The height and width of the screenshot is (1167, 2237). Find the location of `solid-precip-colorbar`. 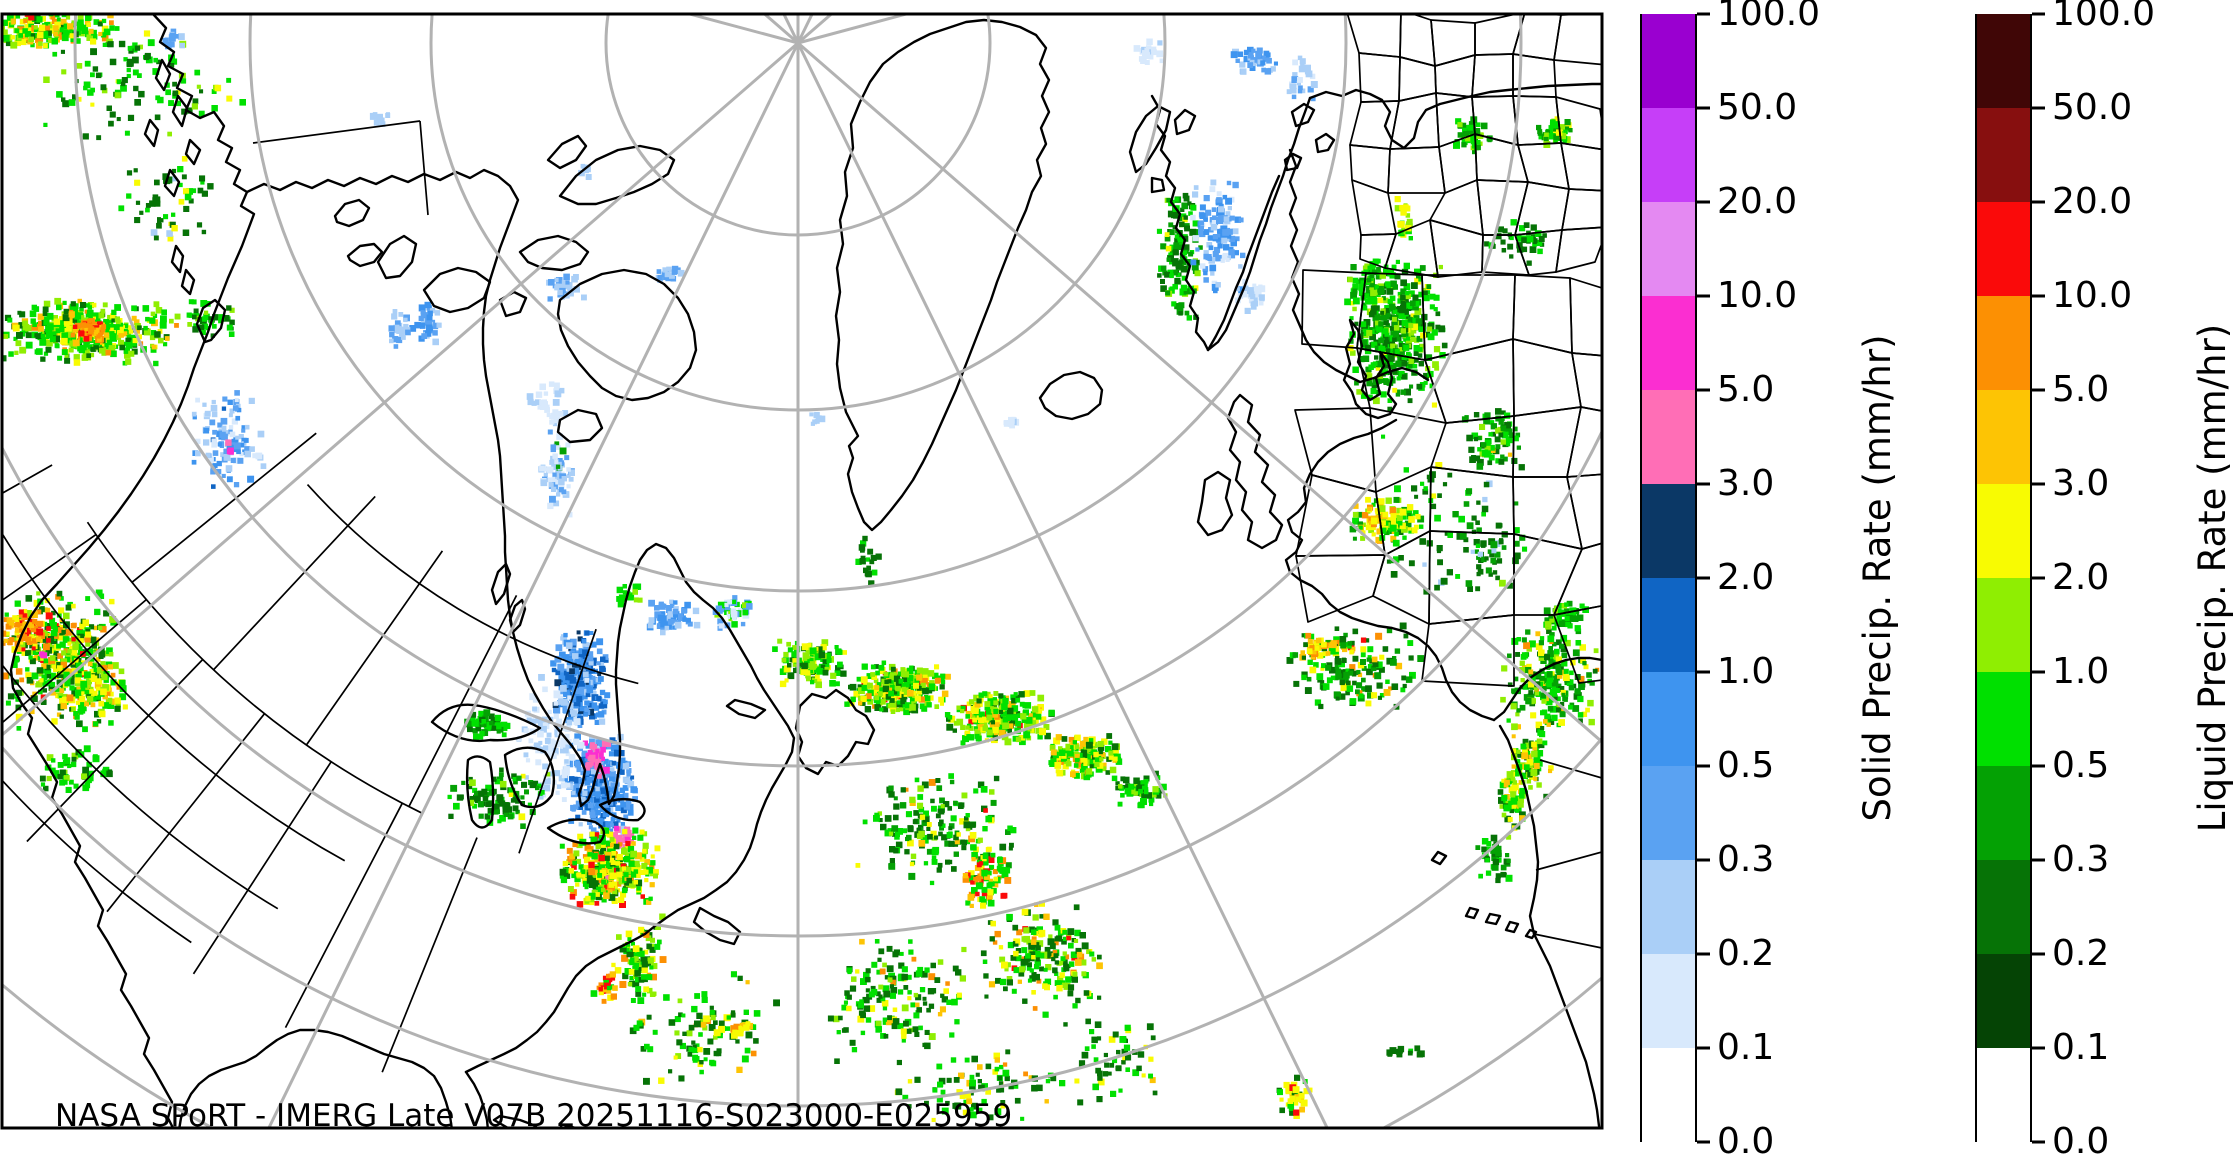

solid-precip-colorbar is located at coordinates (1668, 578).